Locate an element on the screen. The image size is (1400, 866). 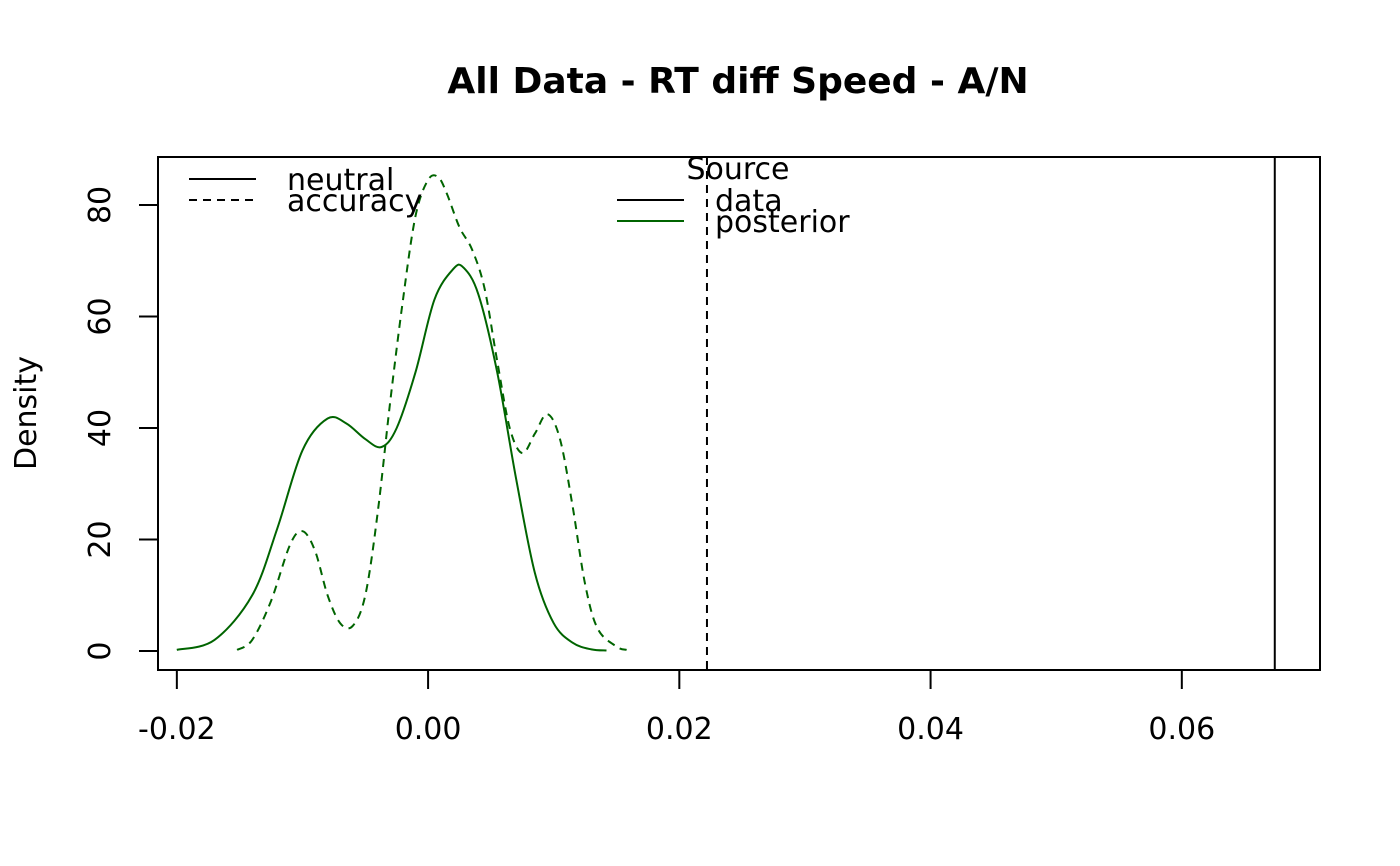
chart-title: All Data - RT diff Speed - A/N is located at coordinates (737, 81).